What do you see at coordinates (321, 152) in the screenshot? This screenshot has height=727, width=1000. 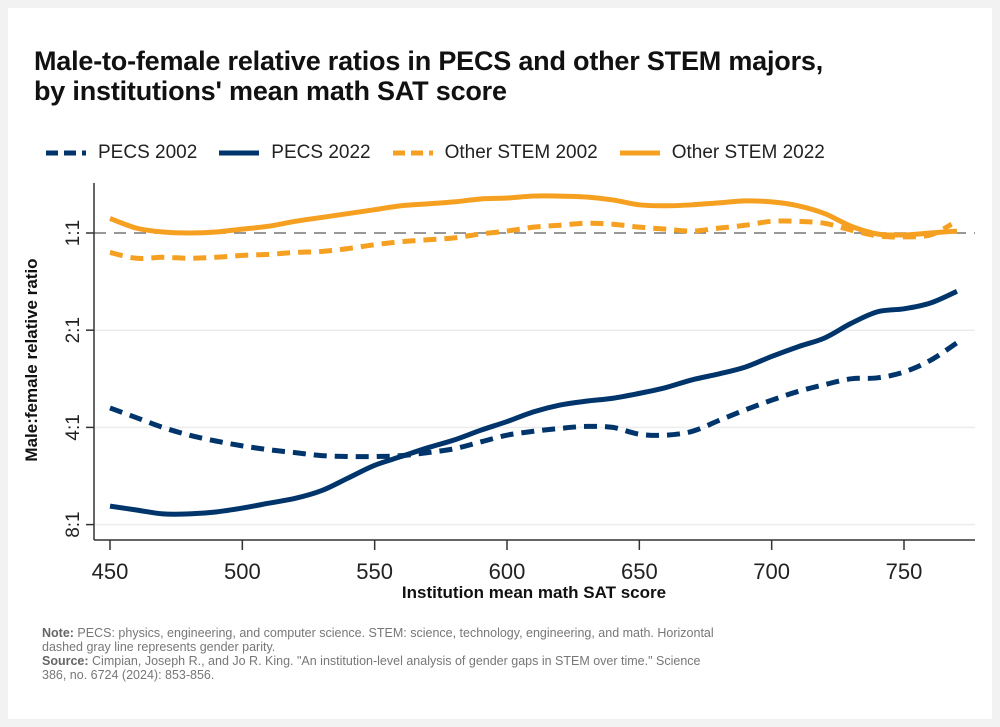 I see `legend-label-pecs-2022: PECS 2022` at bounding box center [321, 152].